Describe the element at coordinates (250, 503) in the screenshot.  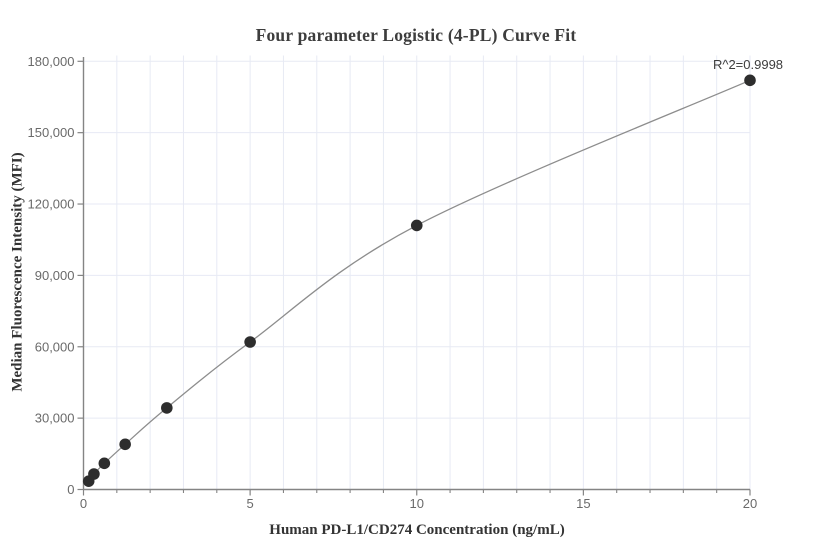
I see `x-tick-label: 5` at that location.